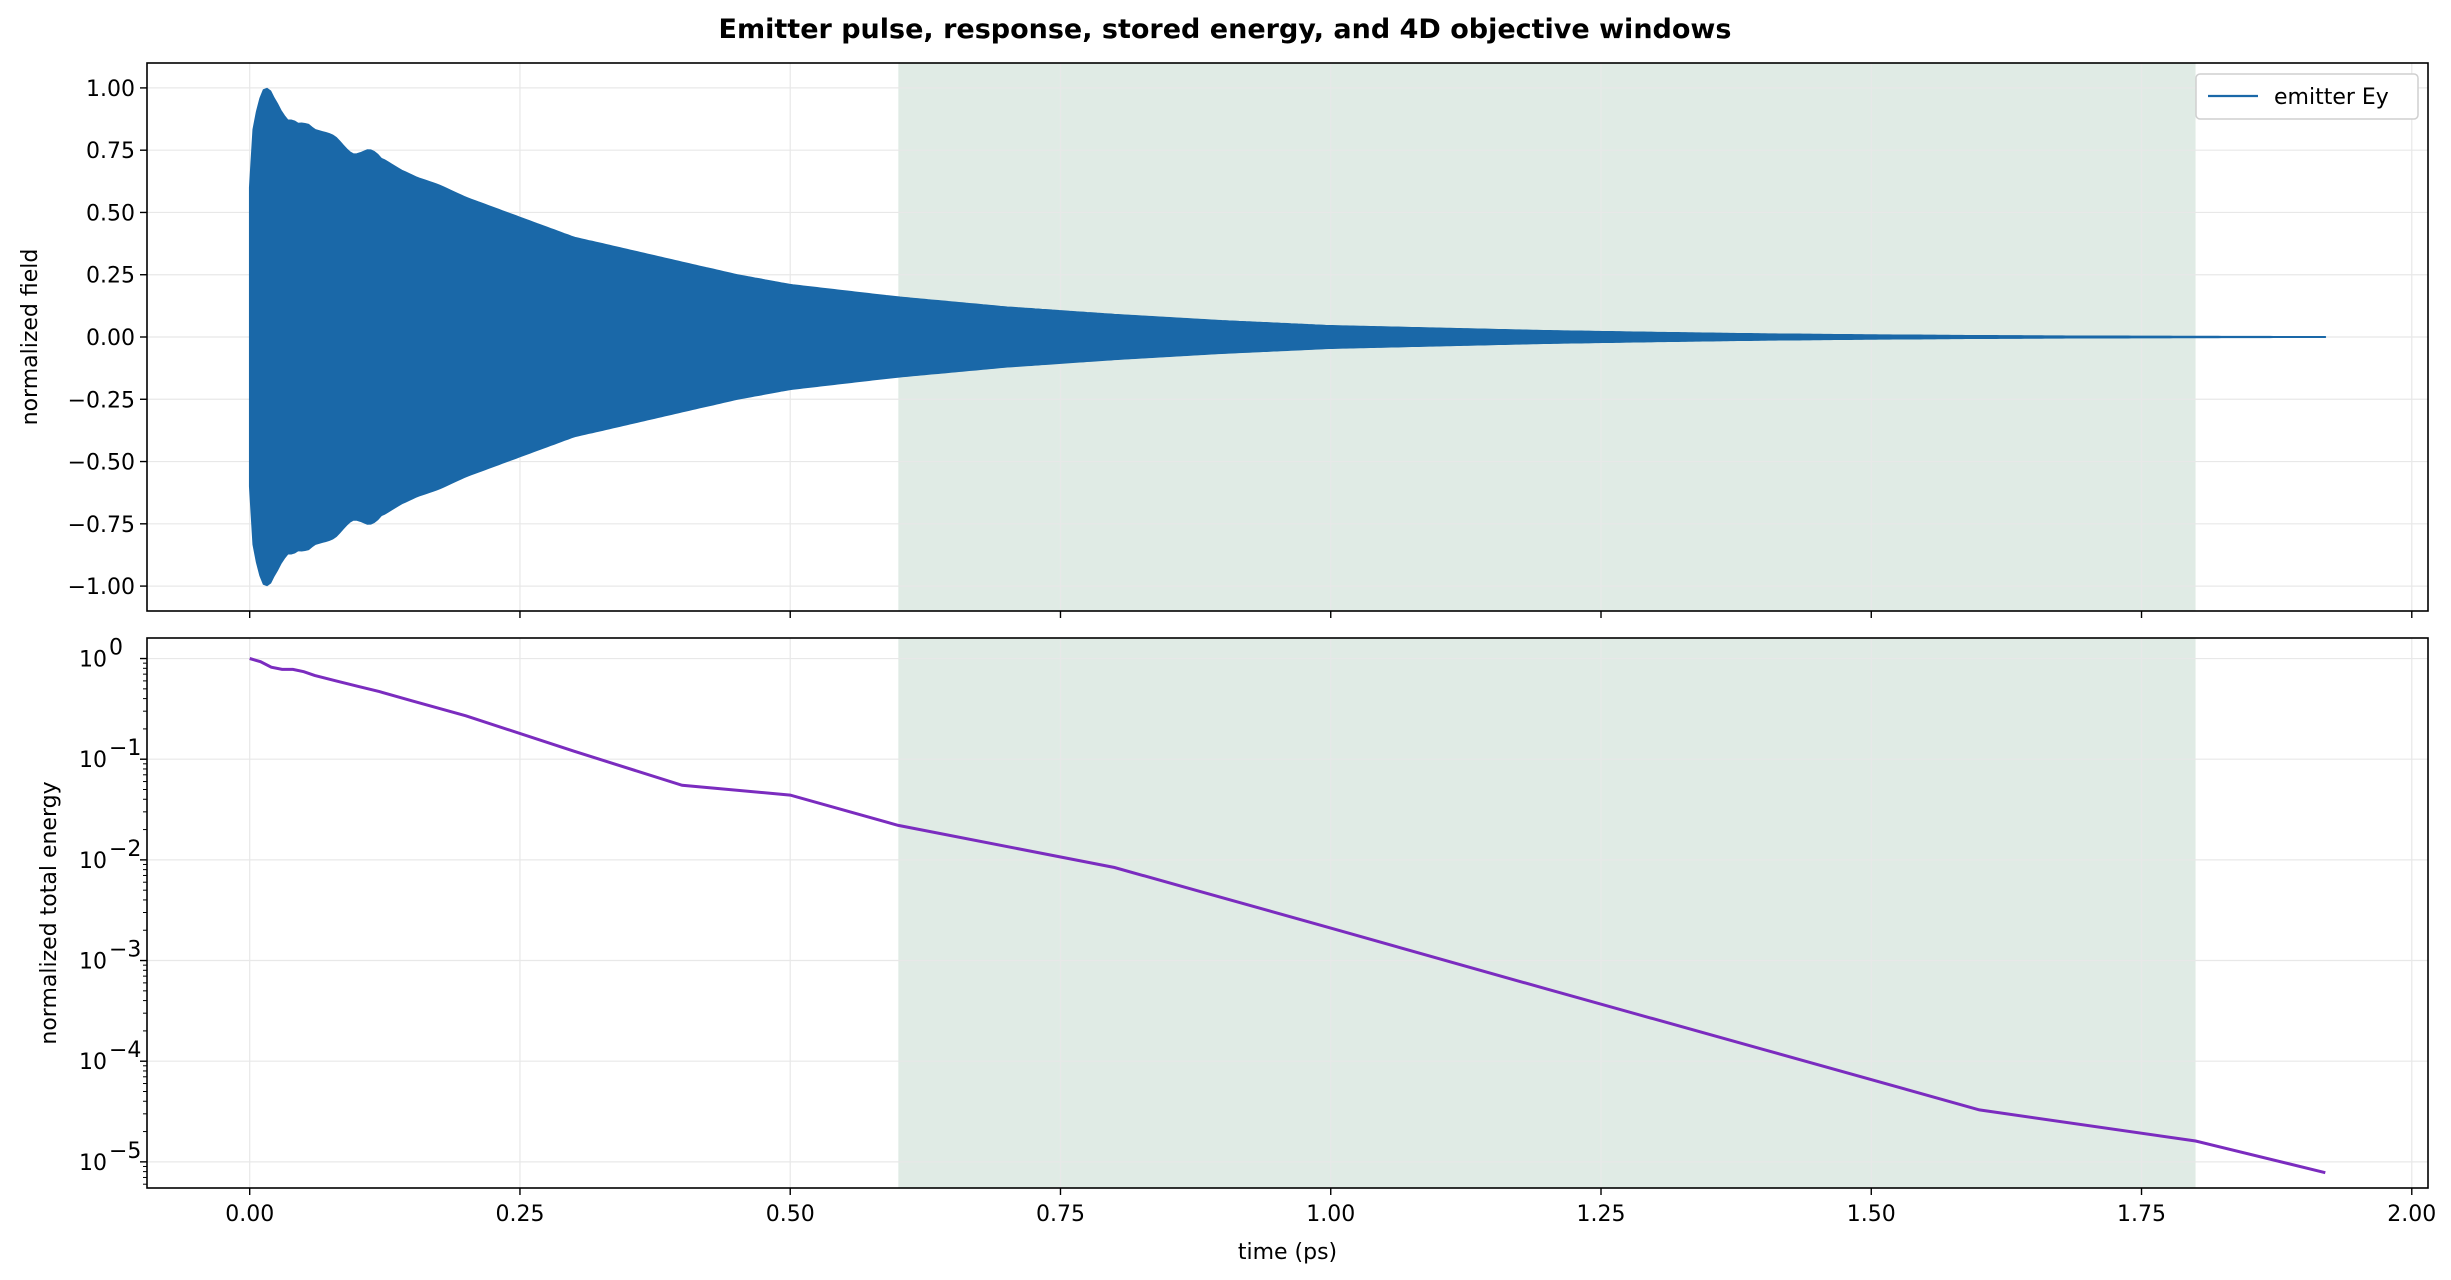 Image resolution: width=2451 pixels, height=1280 pixels. What do you see at coordinates (1871, 1214) in the screenshot?
I see `x-tick-label: 1.50` at bounding box center [1871, 1214].